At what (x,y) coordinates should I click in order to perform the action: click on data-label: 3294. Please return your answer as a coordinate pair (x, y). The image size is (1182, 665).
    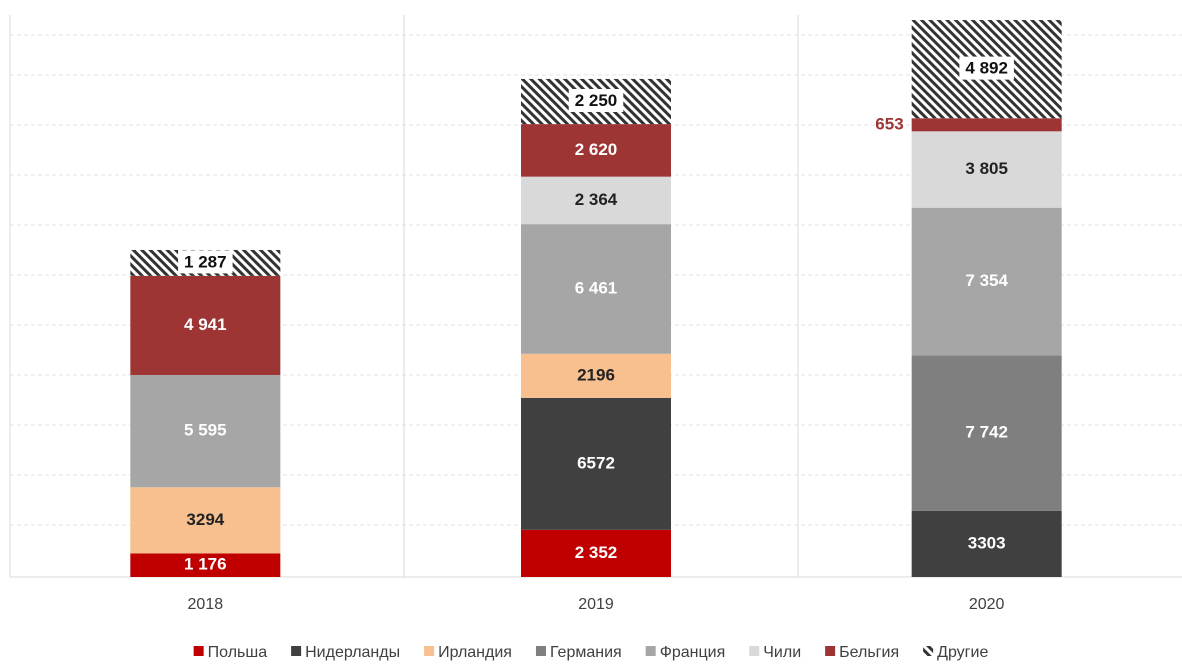
    Looking at the image, I should click on (205, 519).